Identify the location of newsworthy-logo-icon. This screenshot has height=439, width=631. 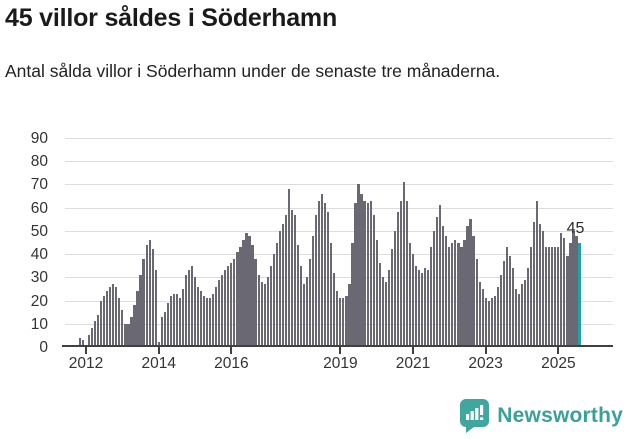
(475, 416).